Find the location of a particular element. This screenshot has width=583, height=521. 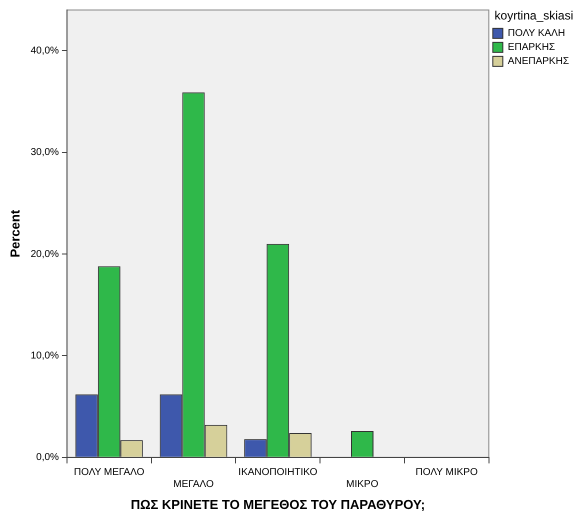

x-tick-label: ΜΙΚΡΟ is located at coordinates (362, 484).